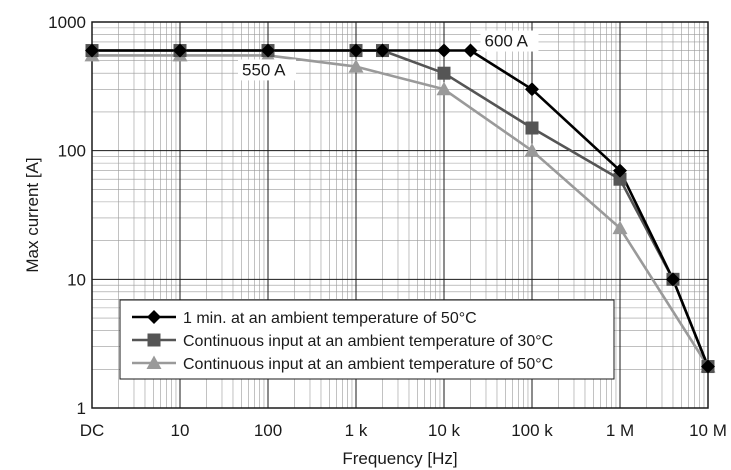 The height and width of the screenshot is (470, 731). What do you see at coordinates (330, 318) in the screenshot?
I see `legend-label: 1 min. at an ambient temperature of 50°C` at bounding box center [330, 318].